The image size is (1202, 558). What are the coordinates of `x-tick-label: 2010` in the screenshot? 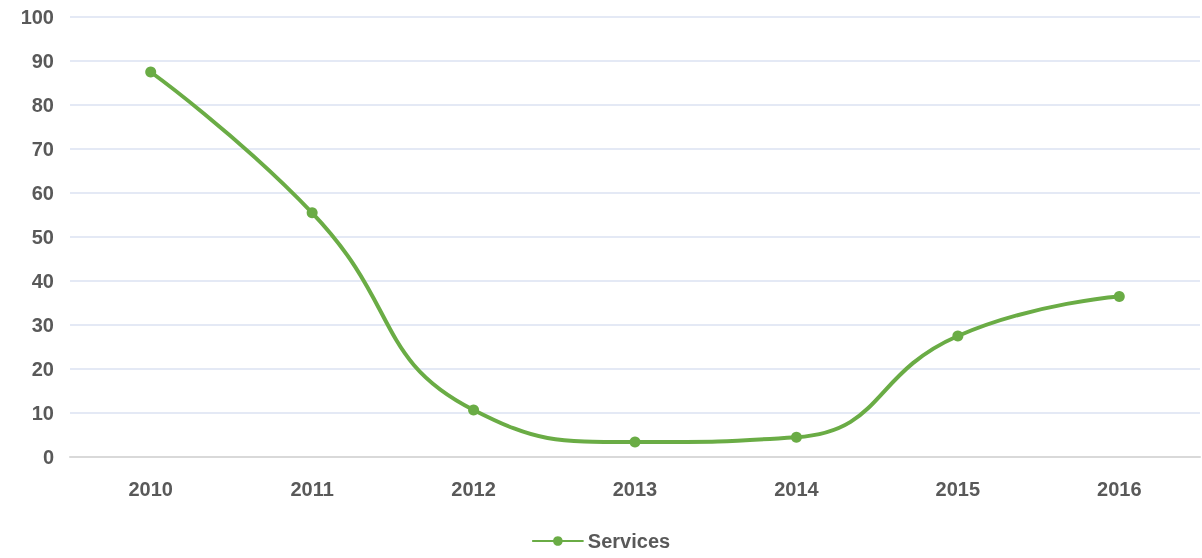 It's located at (150, 489).